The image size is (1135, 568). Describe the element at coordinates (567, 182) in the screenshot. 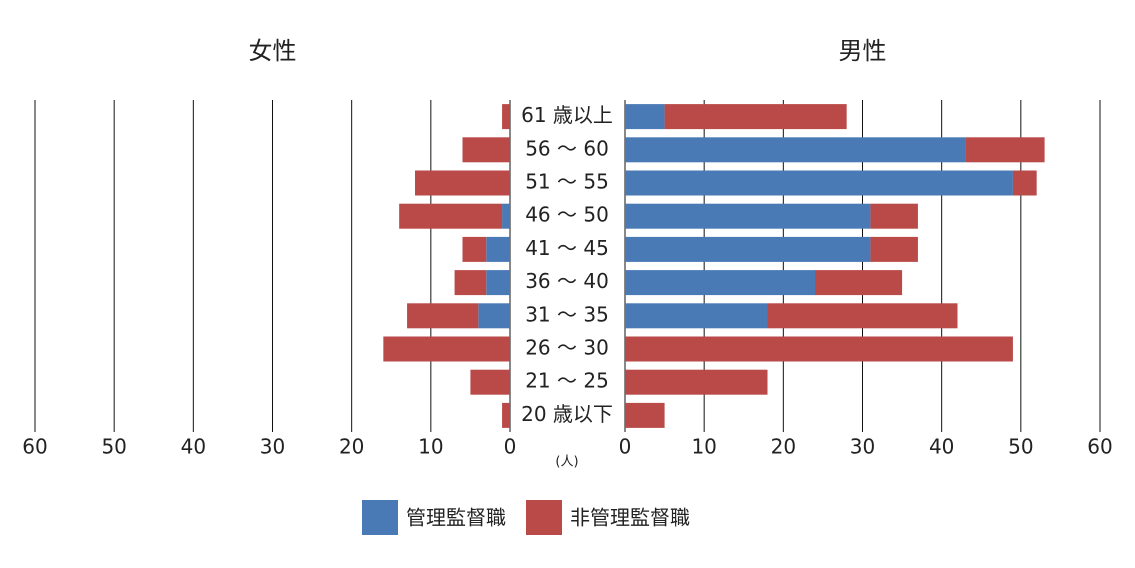

I see `category-label: 51 ～ 55` at that location.